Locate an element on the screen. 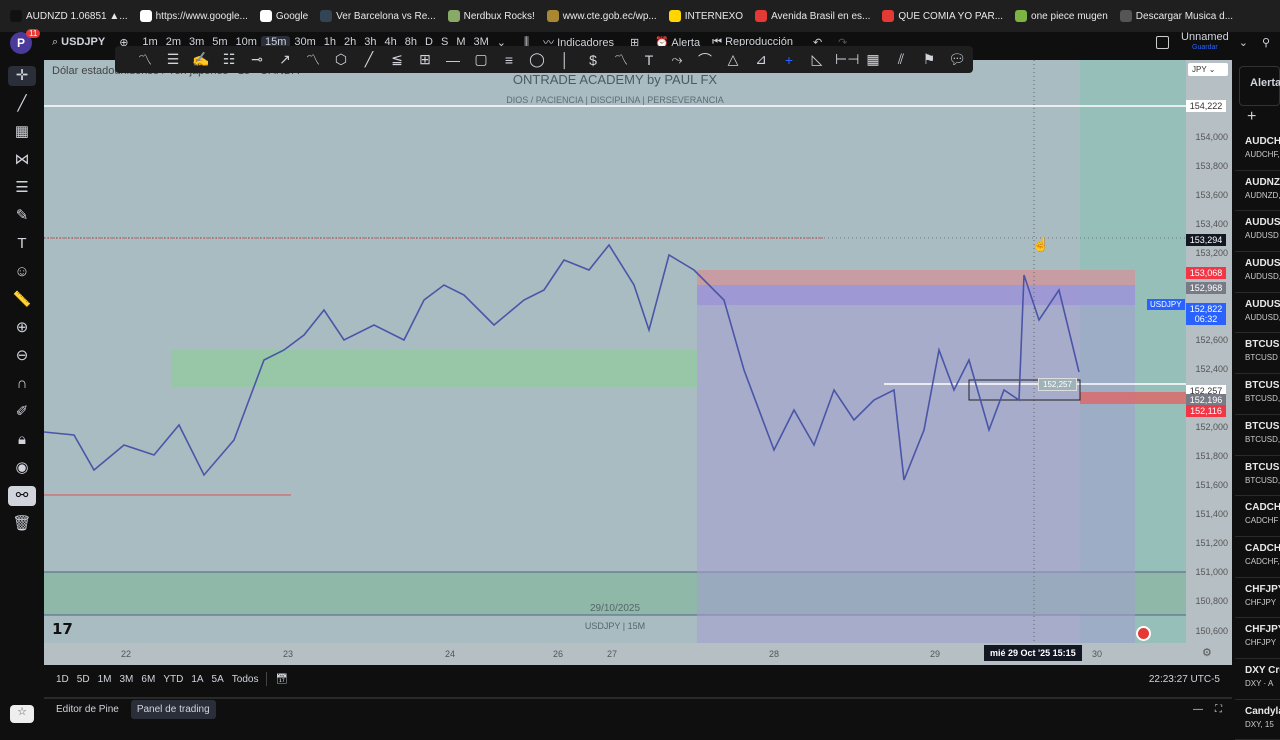 The width and height of the screenshot is (1280, 740). abcd-icon: 〽 is located at coordinates (621, 59).